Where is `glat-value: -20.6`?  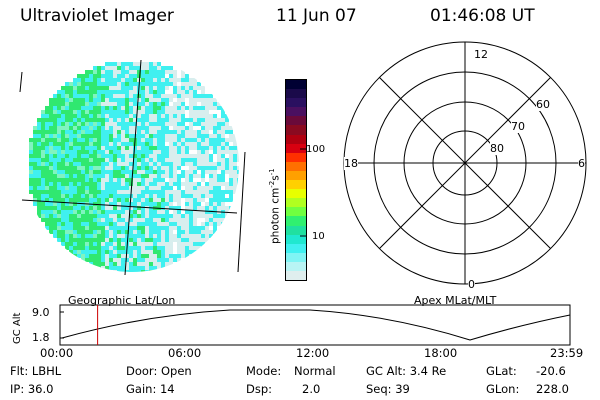 glat-value: -20.6 is located at coordinates (551, 371).